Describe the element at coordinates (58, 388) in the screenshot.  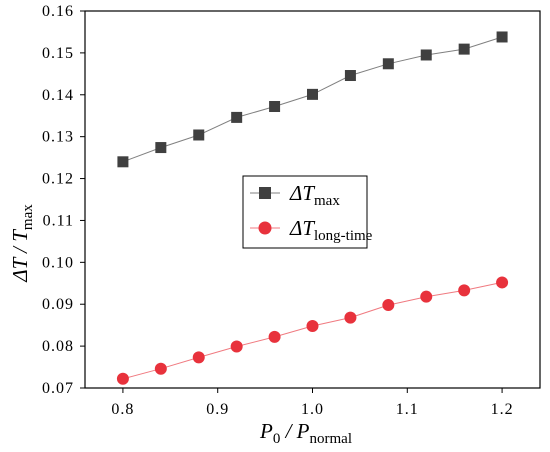
I see `y-tick-label: 0.07` at that location.